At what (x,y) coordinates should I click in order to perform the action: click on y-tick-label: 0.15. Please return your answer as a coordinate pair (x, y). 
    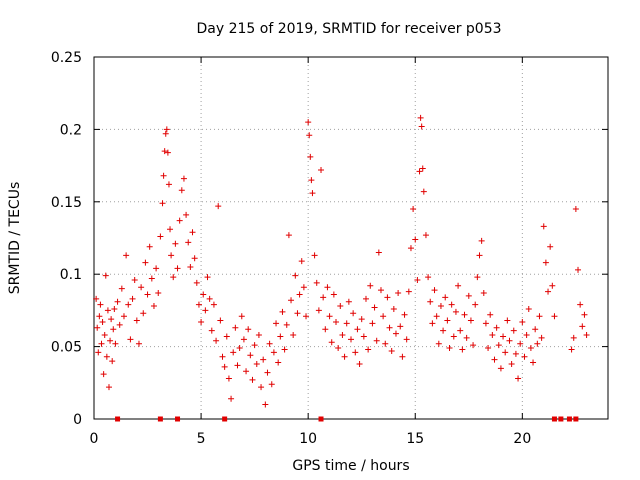
    Looking at the image, I should click on (66, 203).